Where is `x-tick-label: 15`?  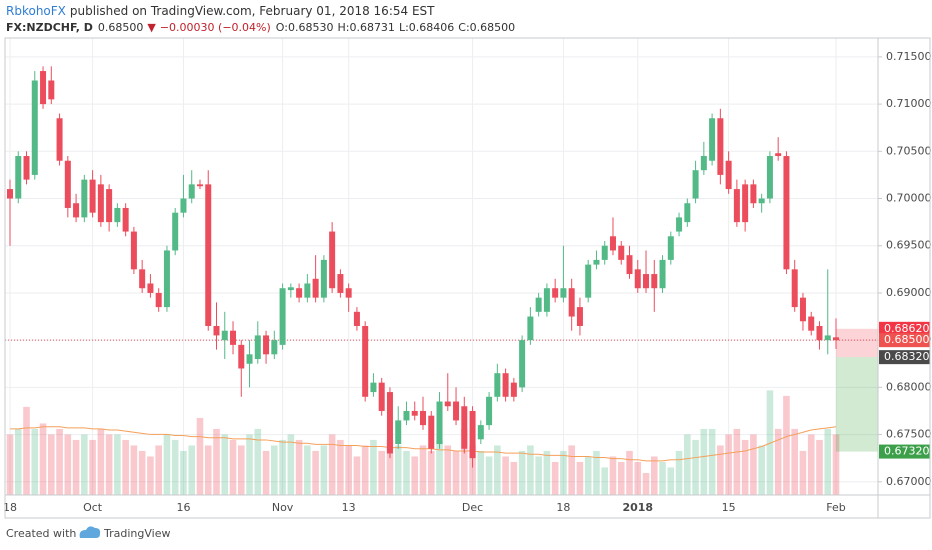
x-tick-label: 15 is located at coordinates (729, 507).